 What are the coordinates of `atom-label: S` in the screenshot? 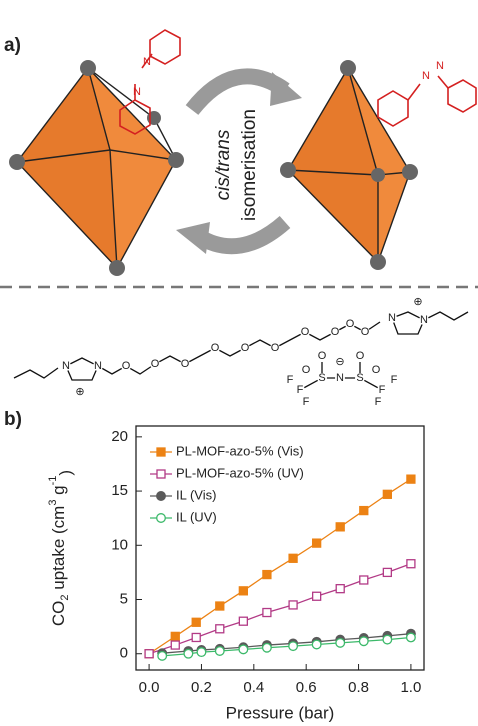 It's located at (359, 378).